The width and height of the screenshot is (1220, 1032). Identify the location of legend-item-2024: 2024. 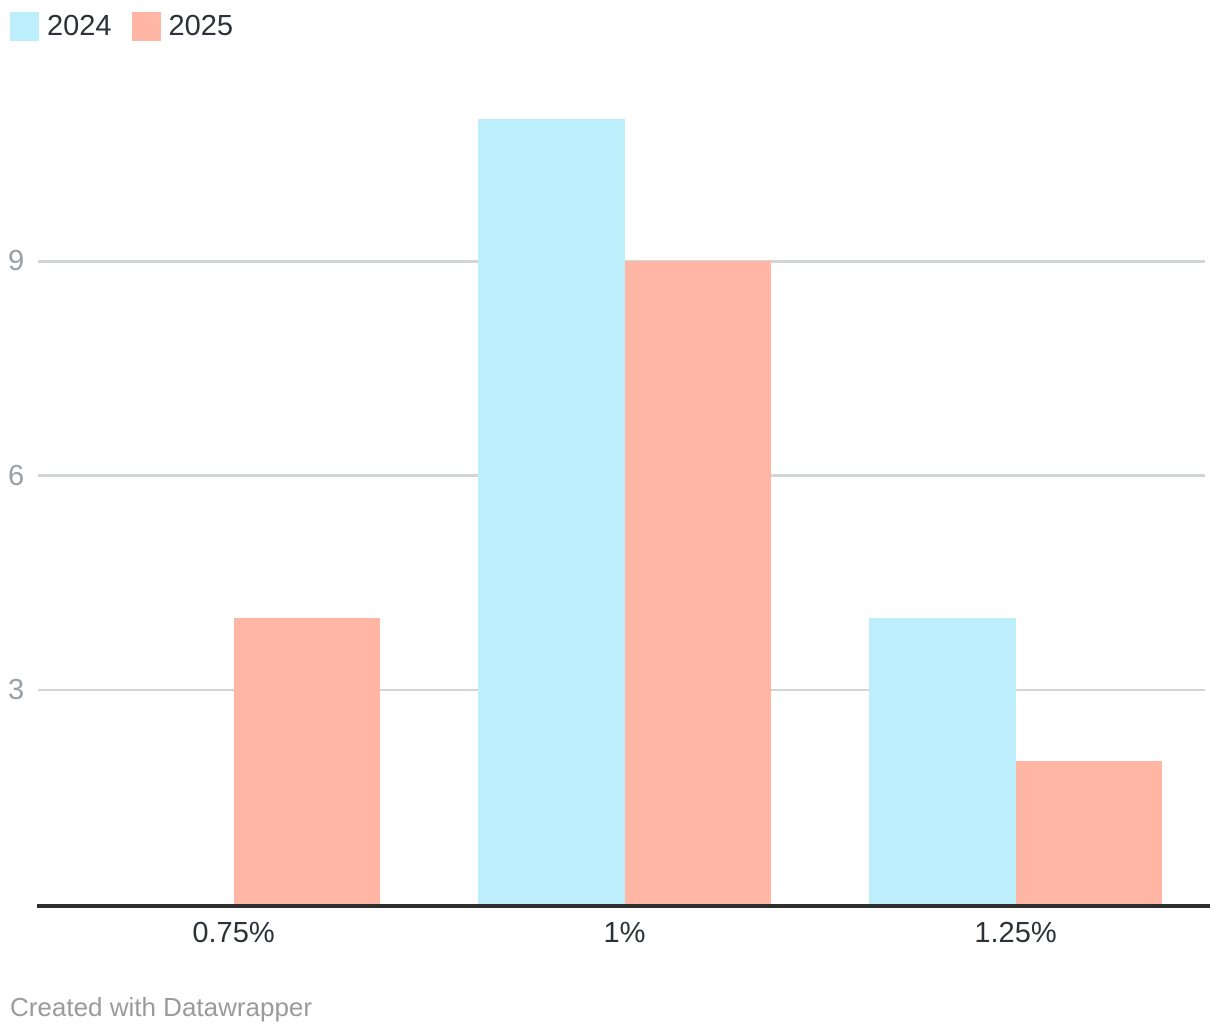
(61, 26).